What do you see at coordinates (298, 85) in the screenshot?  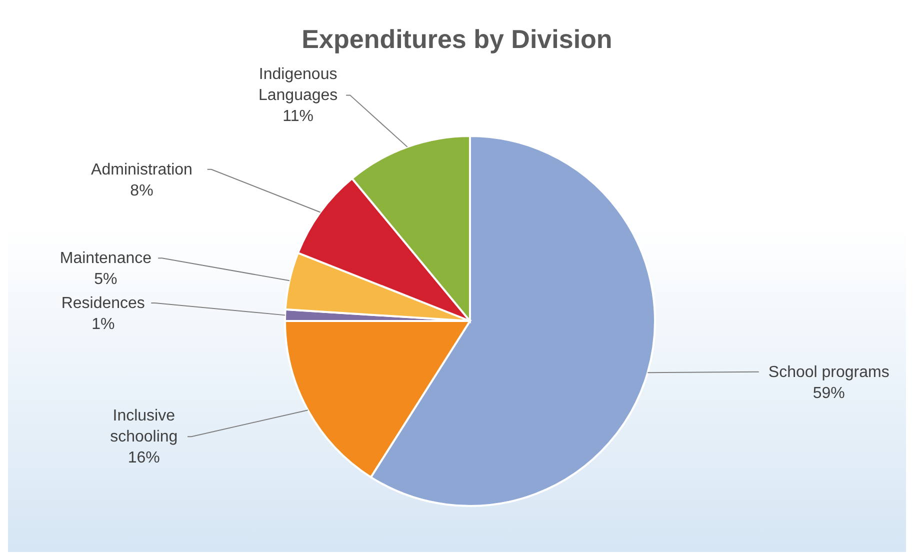 I see `slice-label: Indigenous Languages` at bounding box center [298, 85].